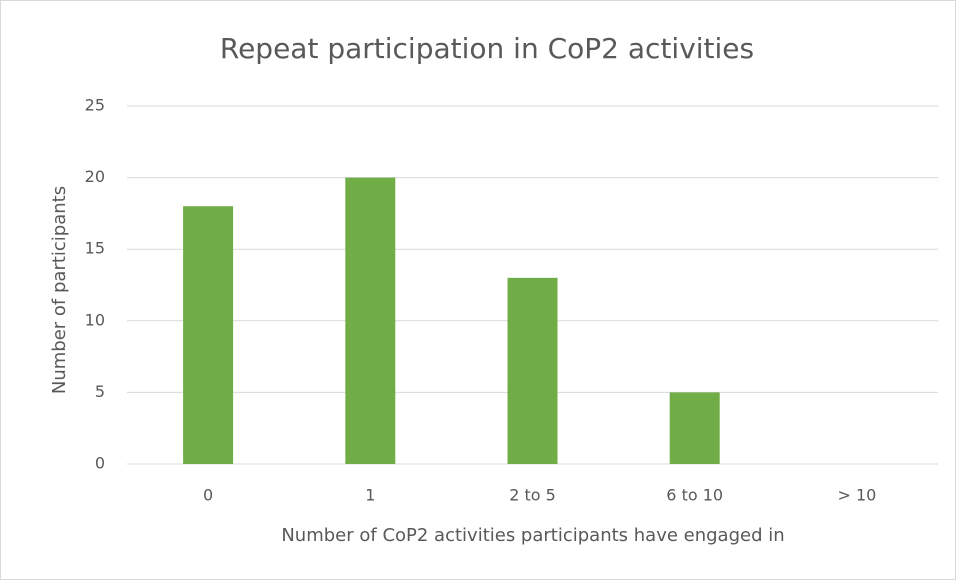 The height and width of the screenshot is (580, 956). What do you see at coordinates (95, 248) in the screenshot?
I see `y-tick-label: 15` at bounding box center [95, 248].